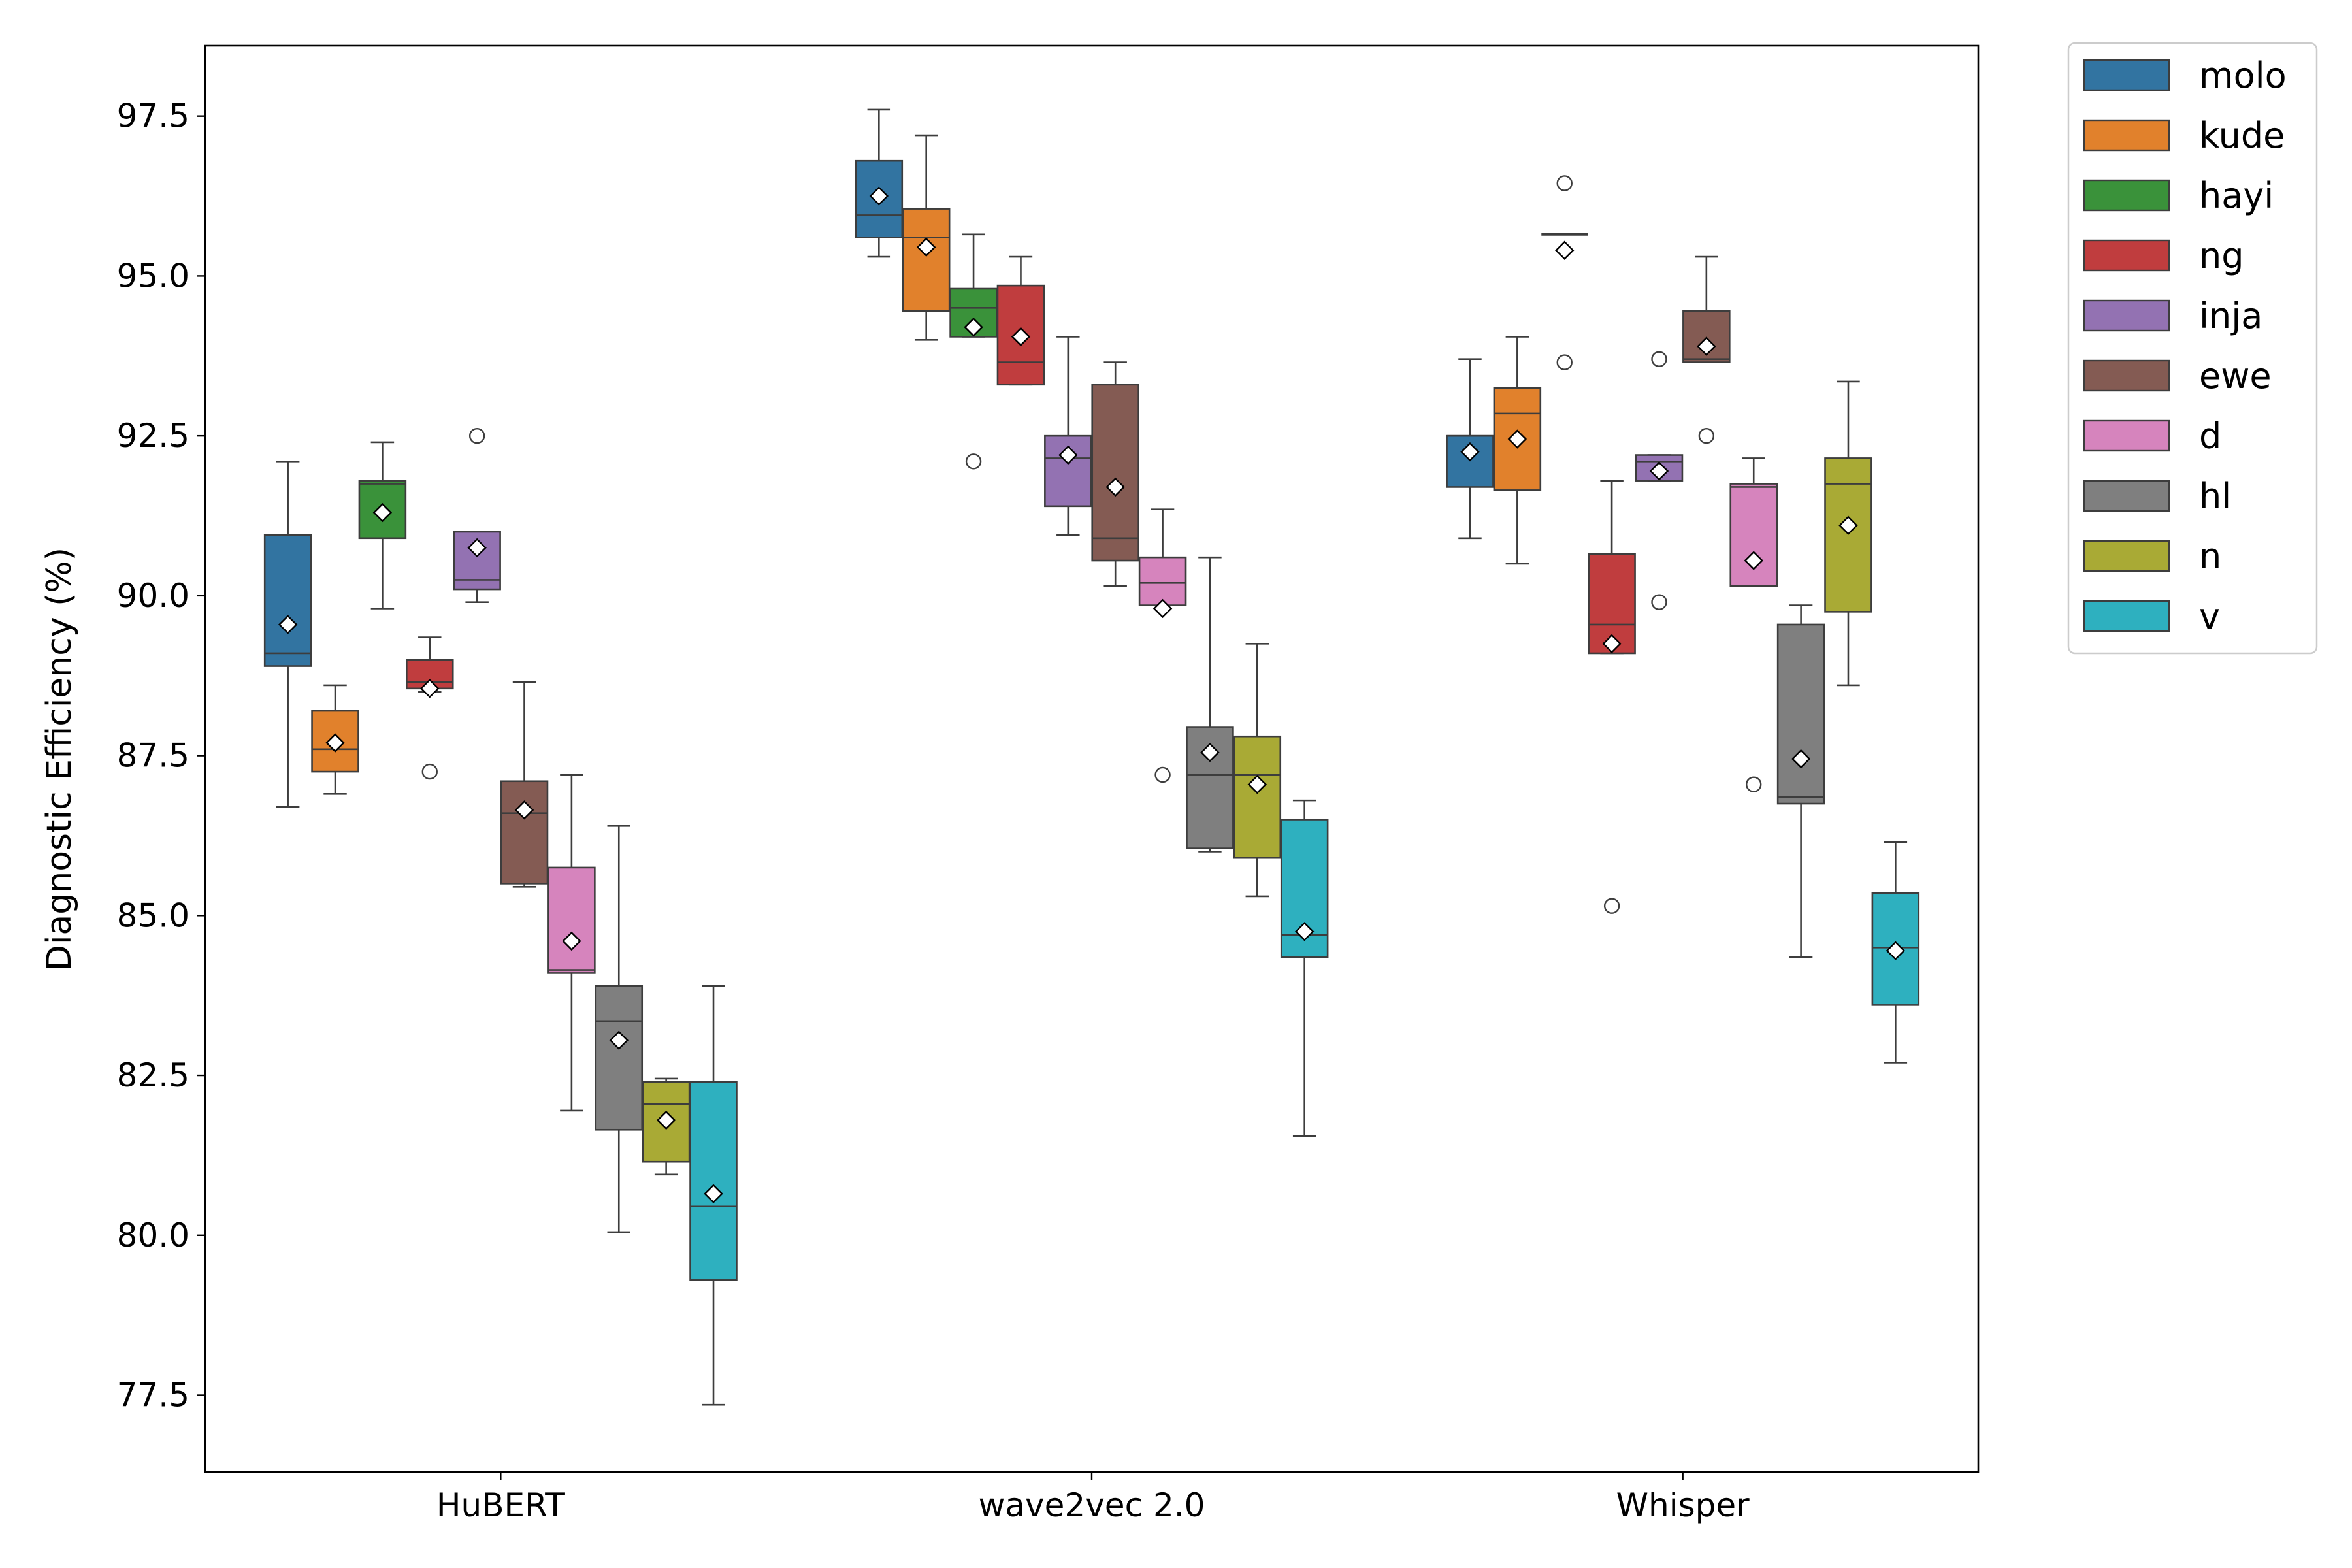 The image size is (2352, 1568). What do you see at coordinates (2178, 195) in the screenshot?
I see `legend-item-hayi: hayi` at bounding box center [2178, 195].